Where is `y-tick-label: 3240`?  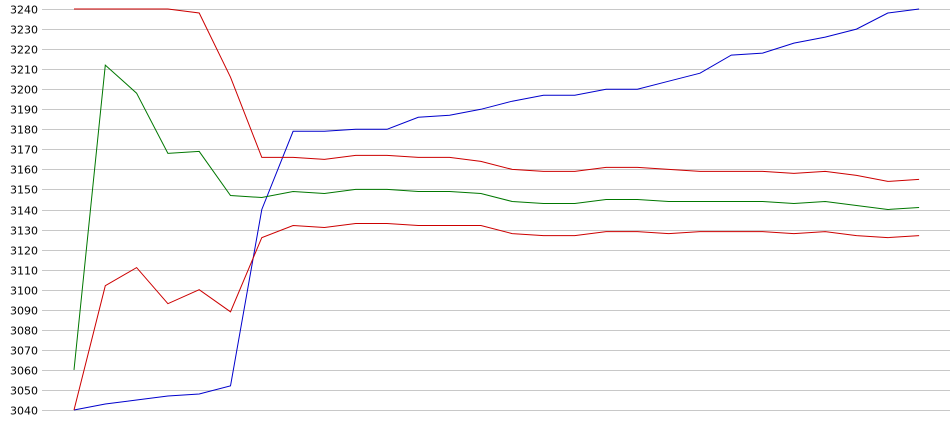 y-tick-label: 3240 is located at coordinates (24, 10).